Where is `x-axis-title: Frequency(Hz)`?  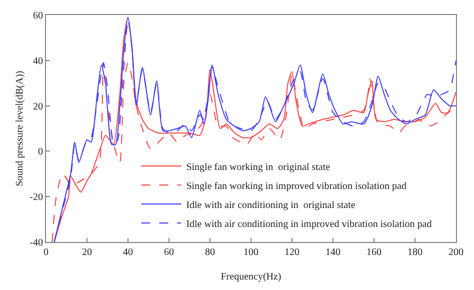
x-axis-title: Frequency(Hz) is located at coordinates (251, 277).